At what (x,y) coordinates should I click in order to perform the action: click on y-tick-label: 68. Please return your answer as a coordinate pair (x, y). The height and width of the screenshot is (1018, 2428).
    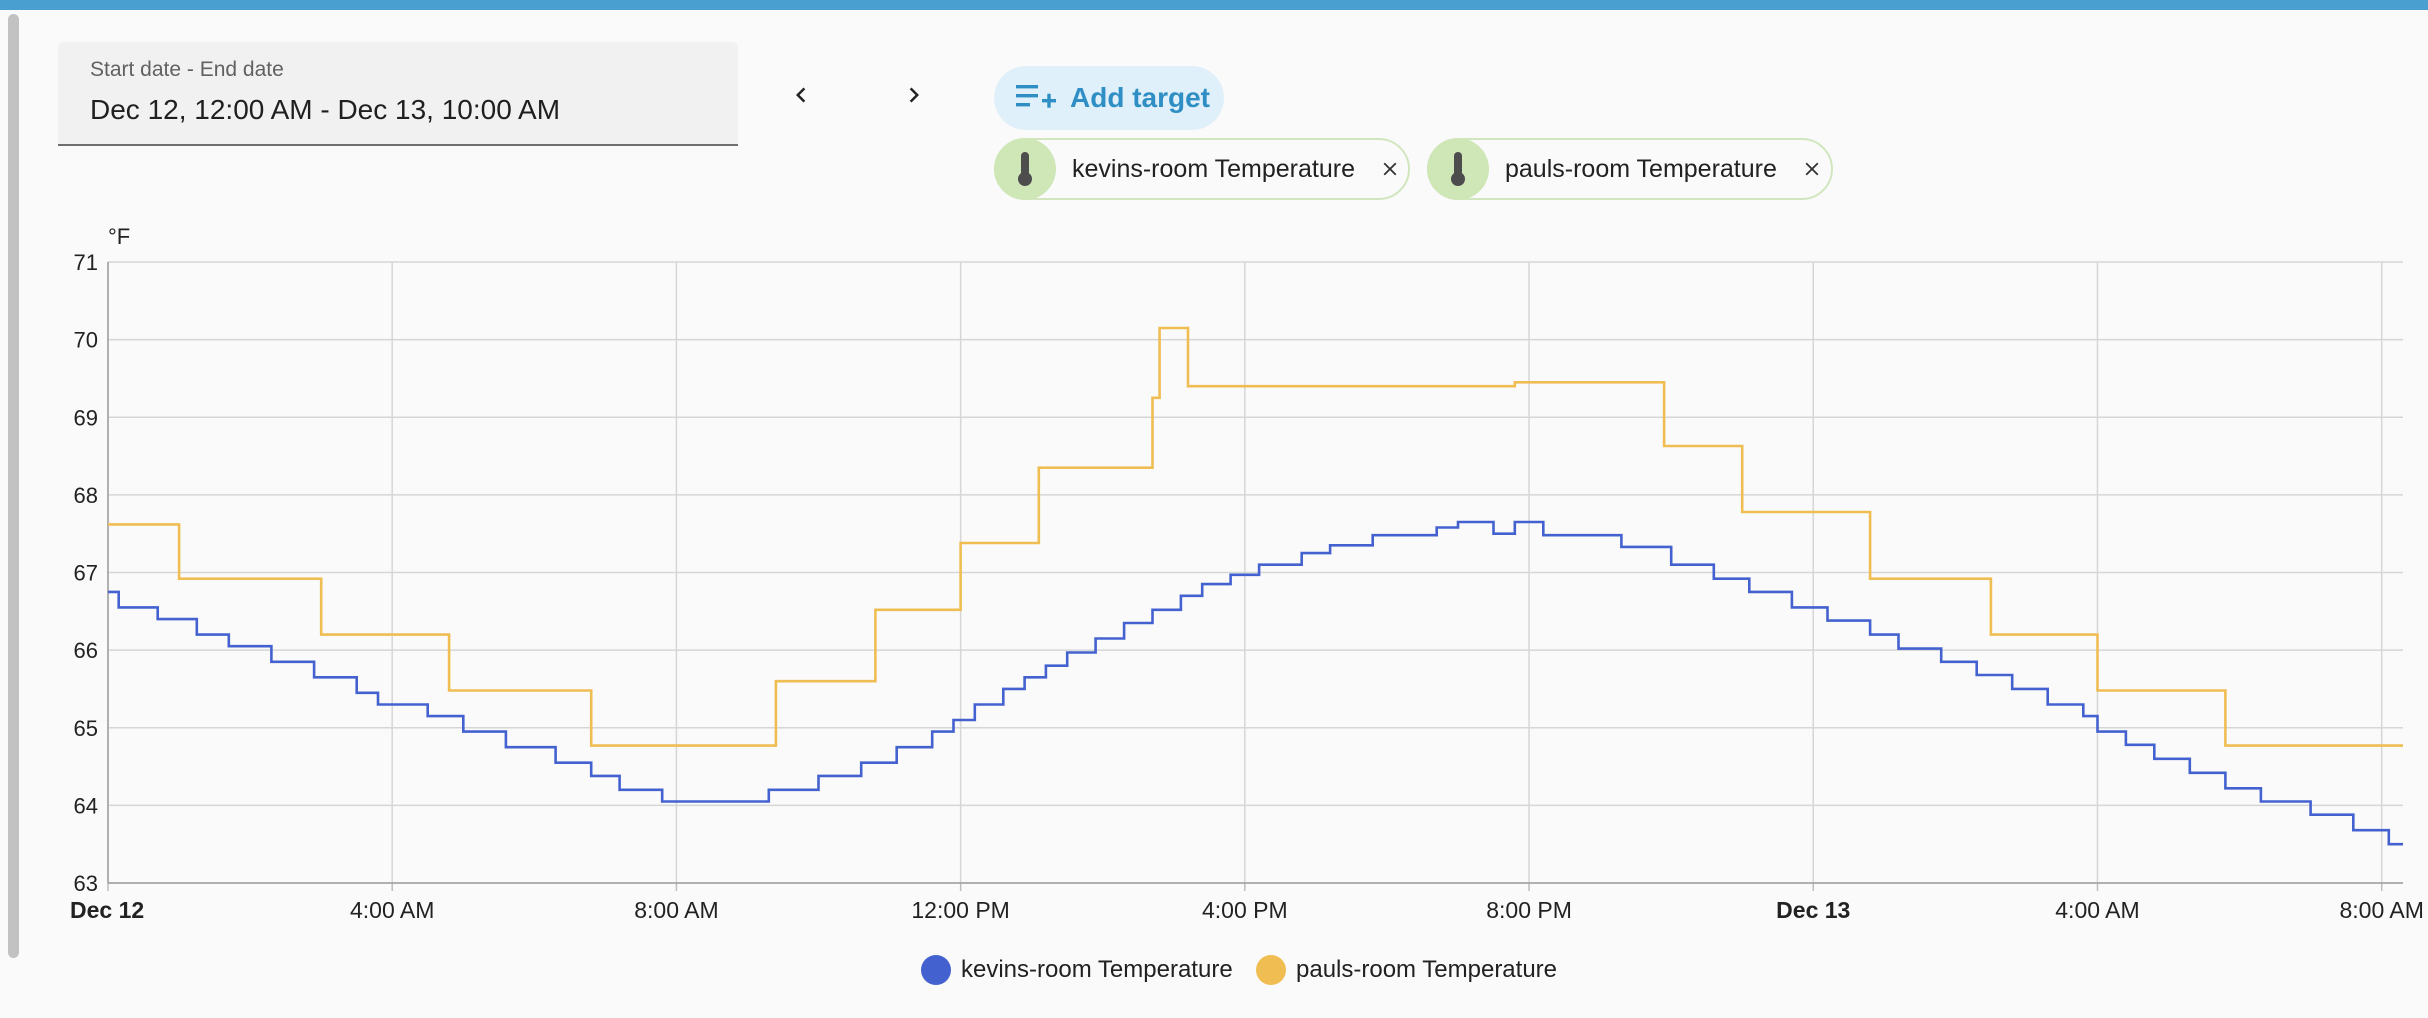
    Looking at the image, I should click on (86, 495).